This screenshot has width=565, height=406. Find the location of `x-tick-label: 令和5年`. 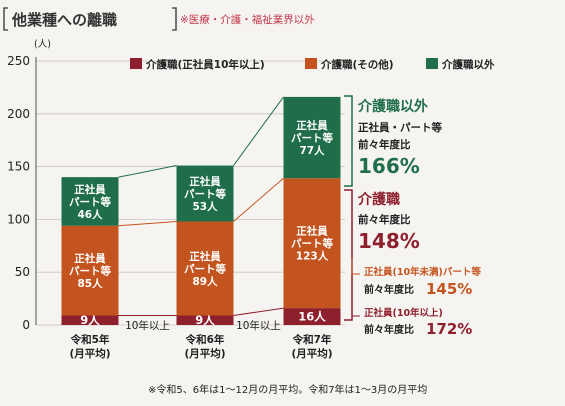

x-tick-label: 令和5年 is located at coordinates (90, 339).